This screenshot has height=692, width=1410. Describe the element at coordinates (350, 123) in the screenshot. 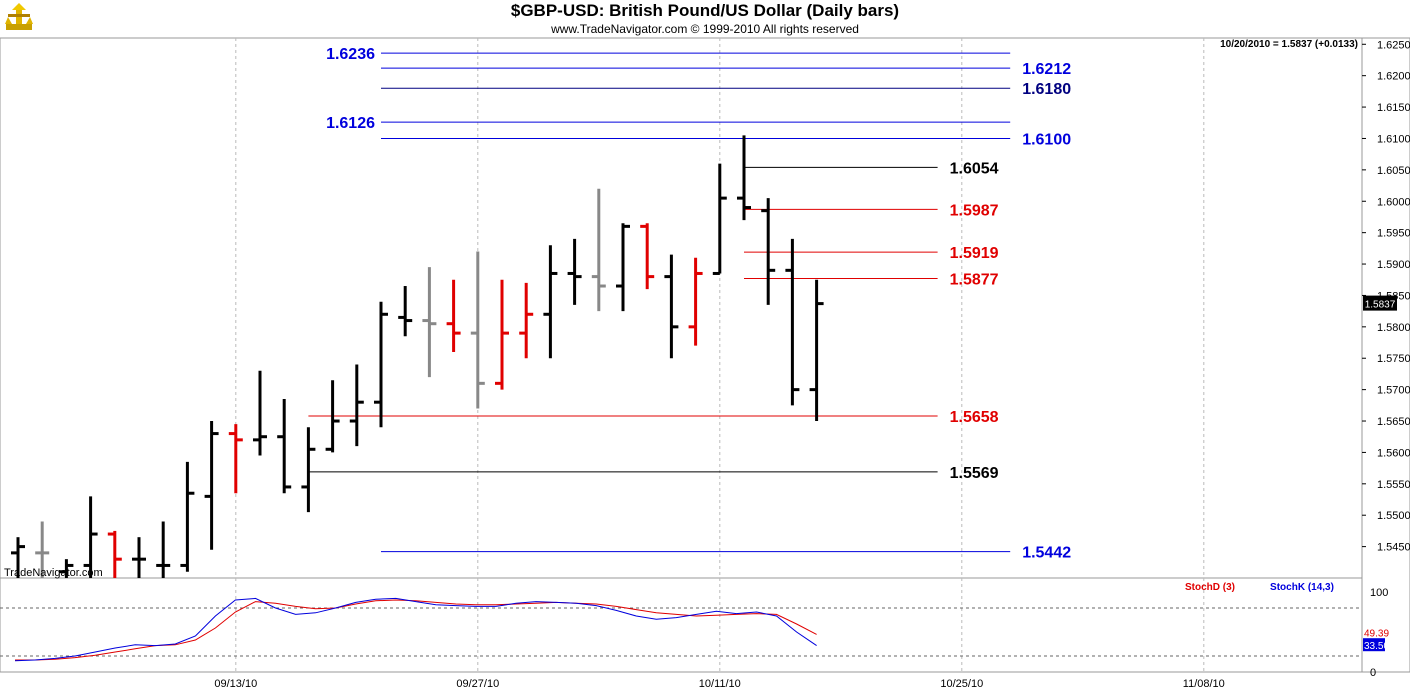

I see `level-label: 1.6126` at that location.